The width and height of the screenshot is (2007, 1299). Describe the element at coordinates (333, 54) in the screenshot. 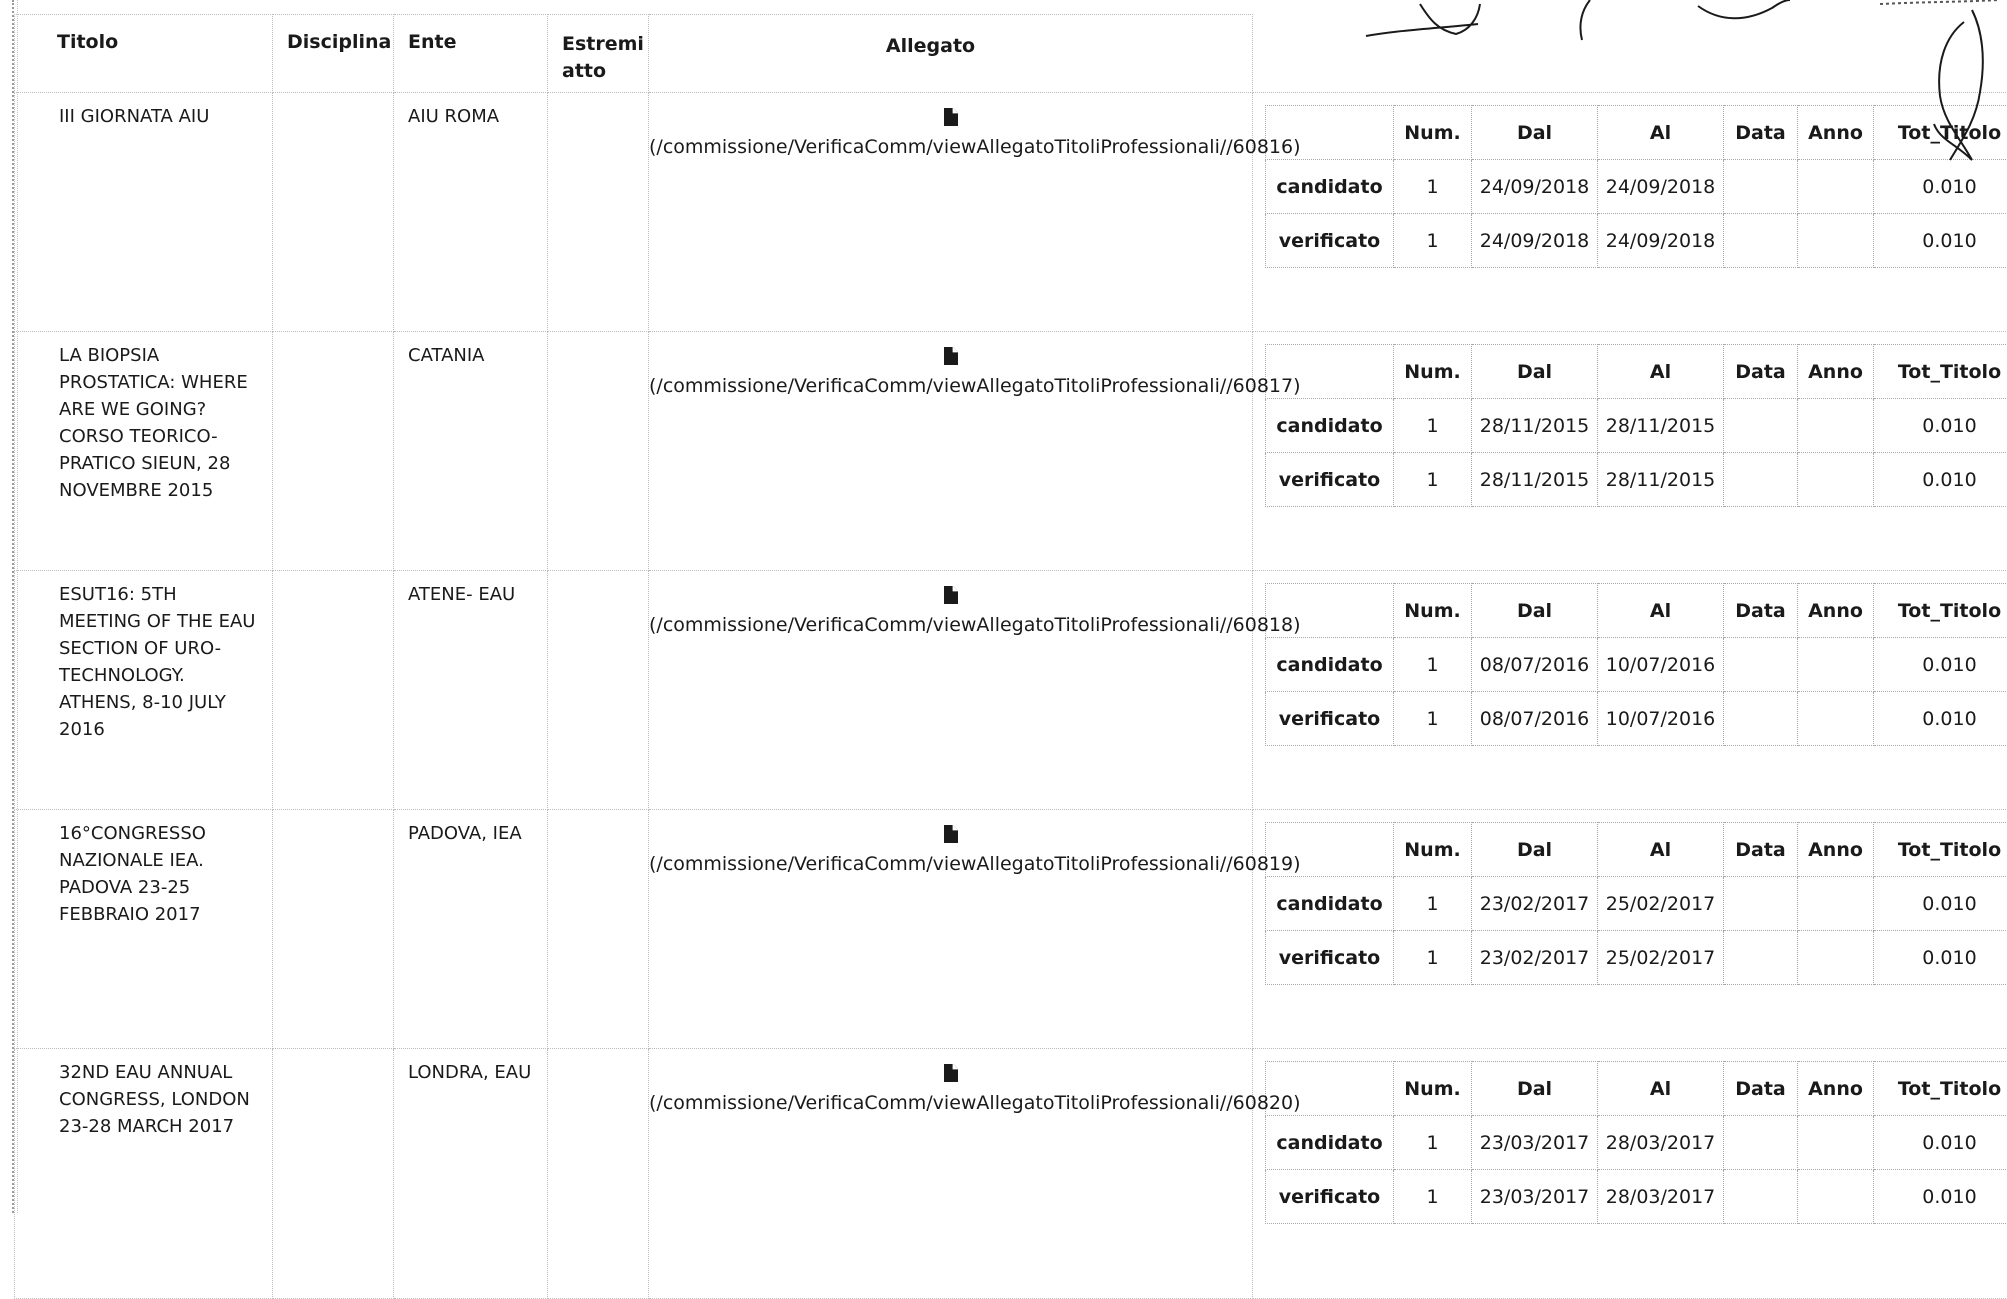

I see `header-disciplina: Disciplina` at that location.